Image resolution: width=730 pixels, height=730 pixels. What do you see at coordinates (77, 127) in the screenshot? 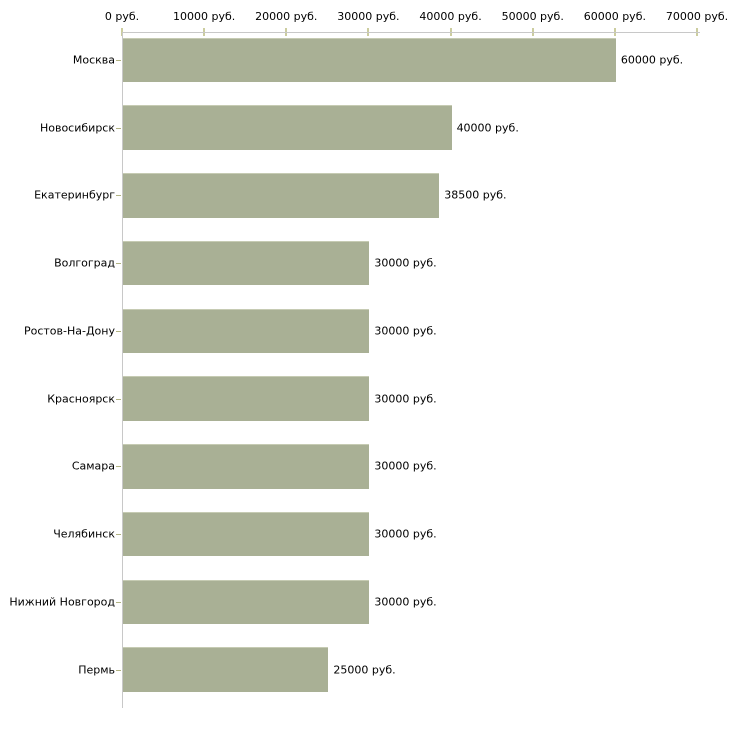
I see `category-label: Новосибирск` at bounding box center [77, 127].